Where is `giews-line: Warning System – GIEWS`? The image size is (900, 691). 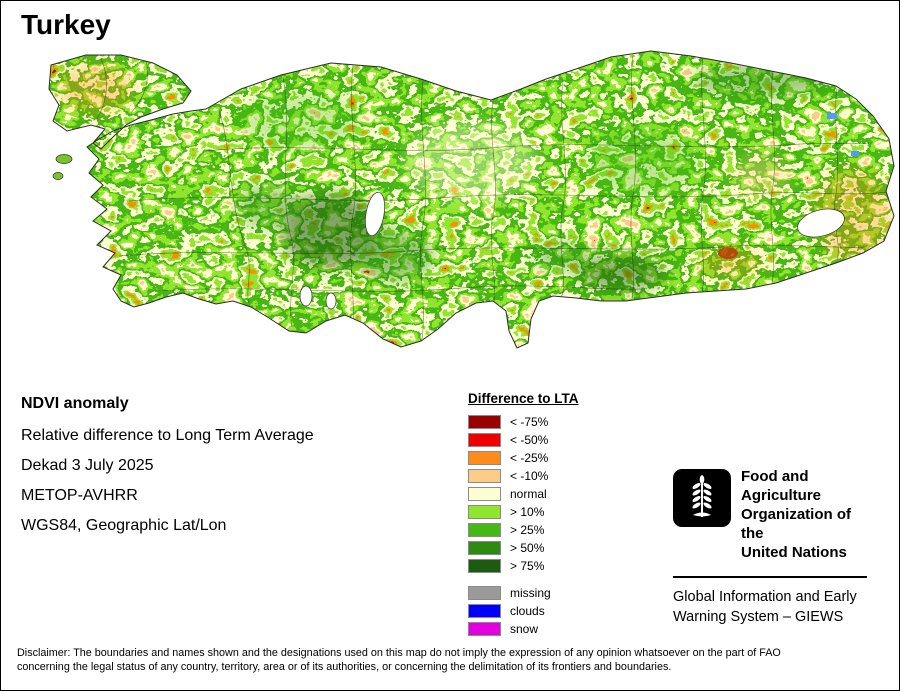
giews-line: Warning System – GIEWS is located at coordinates (758, 617).